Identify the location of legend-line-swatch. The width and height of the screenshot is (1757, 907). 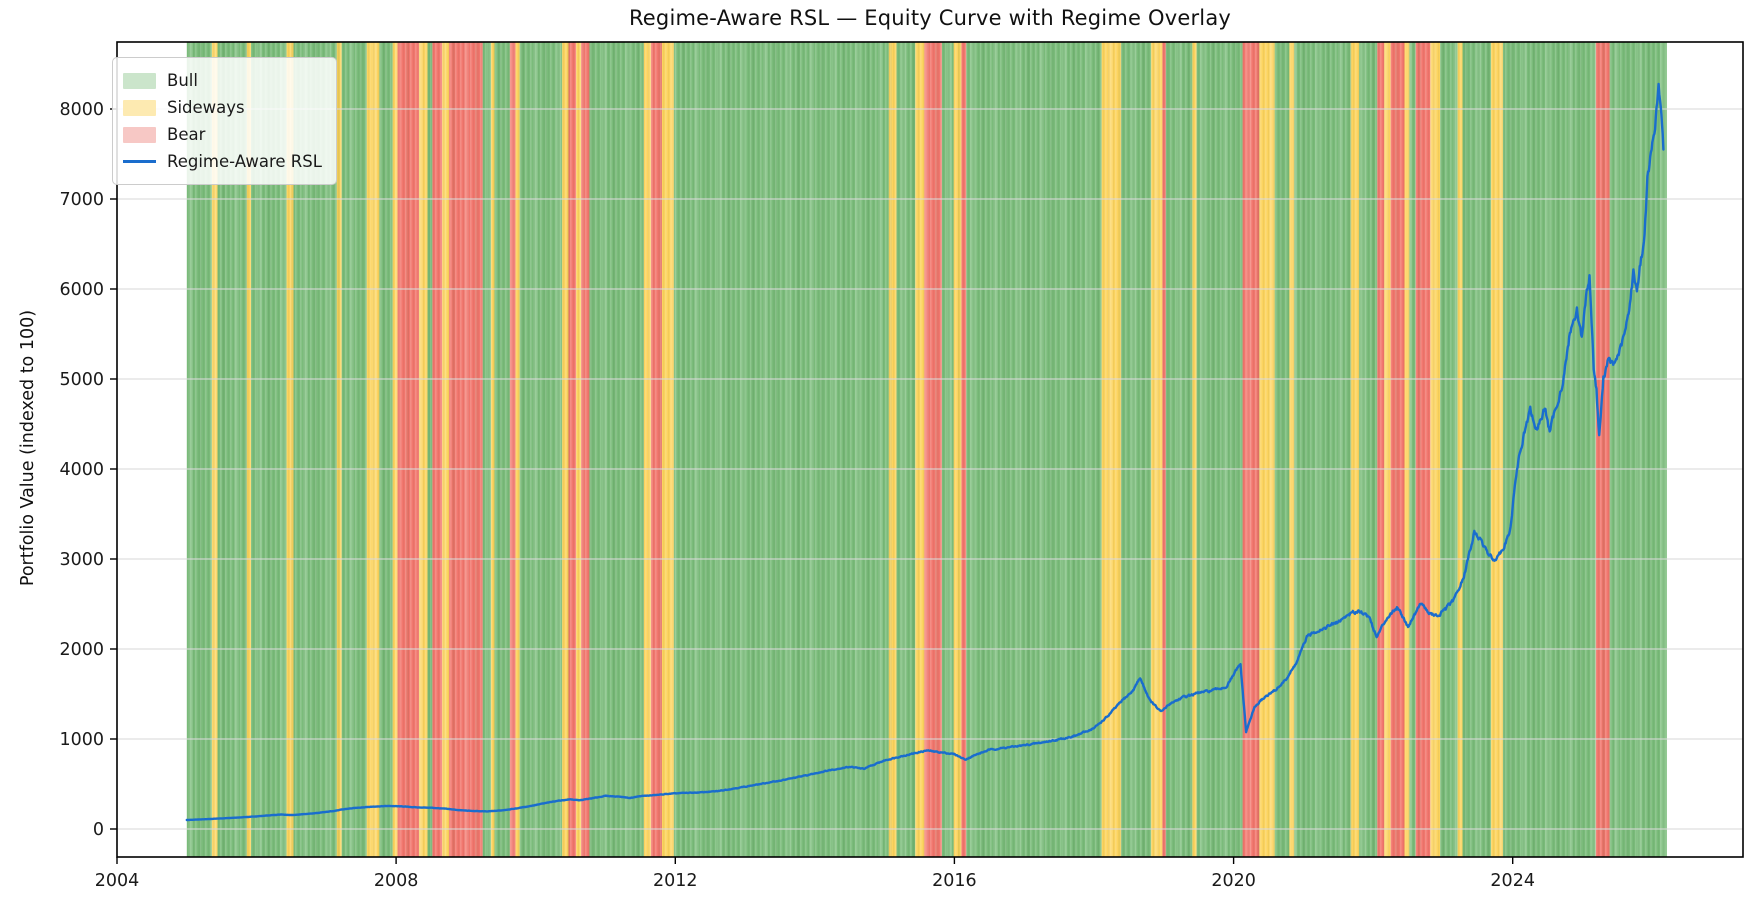
(139, 161).